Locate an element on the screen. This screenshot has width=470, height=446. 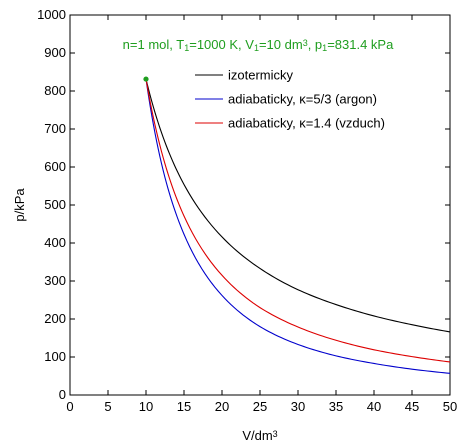
x-tick-label: 50 is located at coordinates (450, 406).